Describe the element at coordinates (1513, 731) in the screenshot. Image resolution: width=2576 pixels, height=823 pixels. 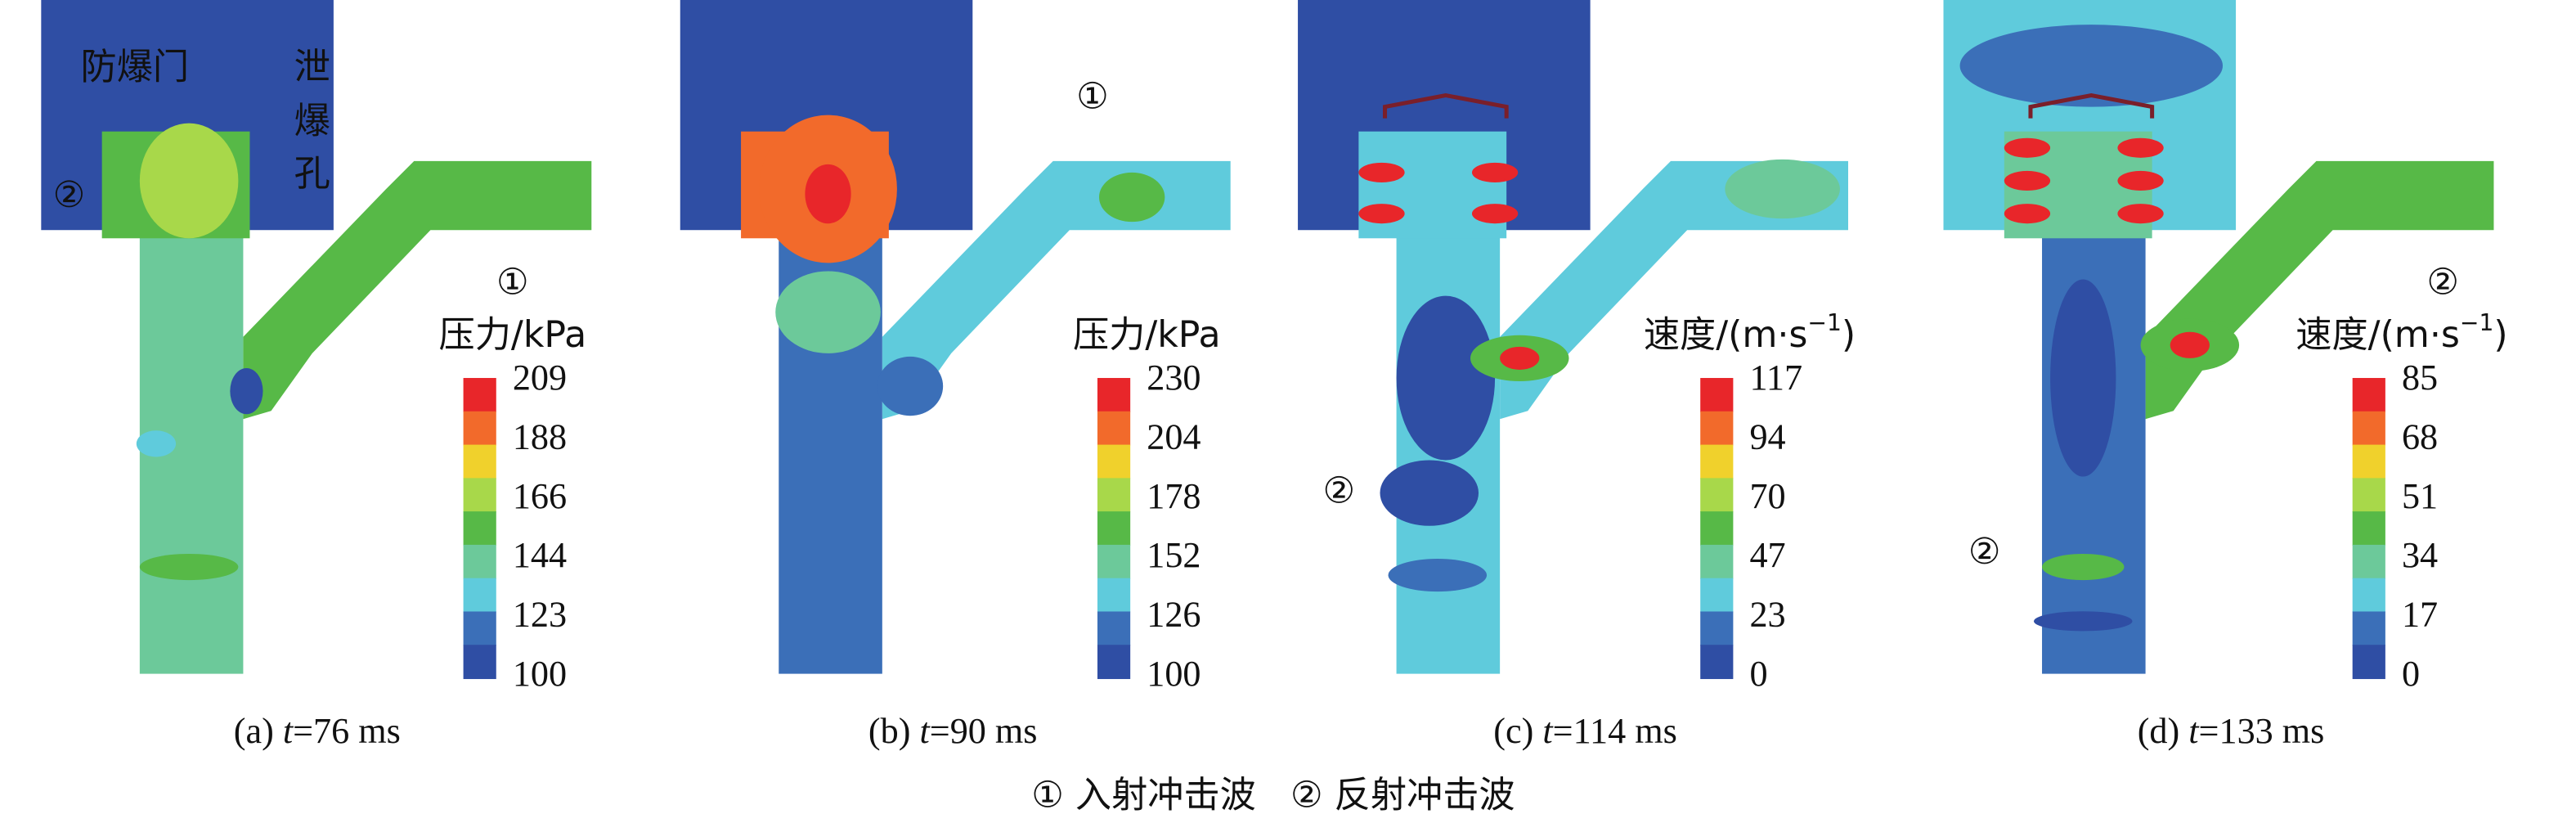
I see `caption-label: (c)` at that location.